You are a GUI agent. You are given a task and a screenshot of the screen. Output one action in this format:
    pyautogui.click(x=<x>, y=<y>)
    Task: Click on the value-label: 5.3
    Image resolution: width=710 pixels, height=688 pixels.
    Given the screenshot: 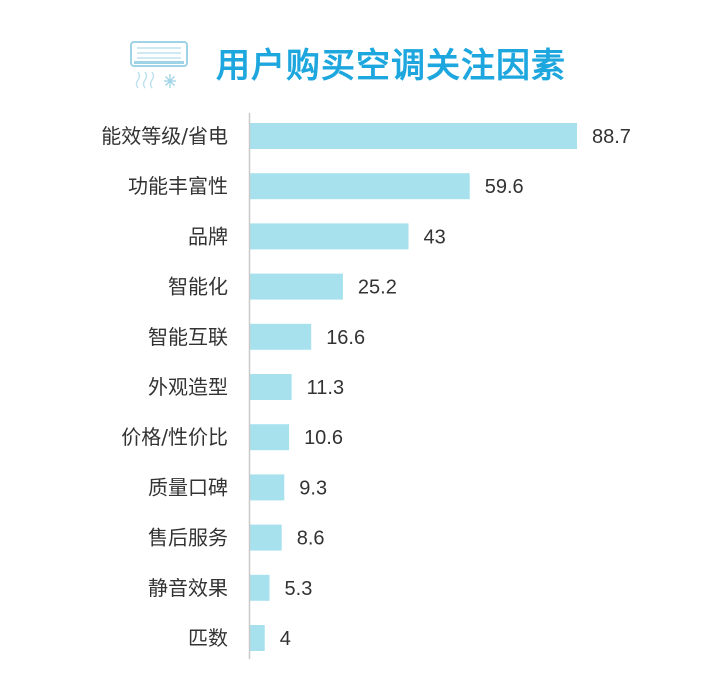 What is the action you would take?
    pyautogui.click(x=299, y=589)
    